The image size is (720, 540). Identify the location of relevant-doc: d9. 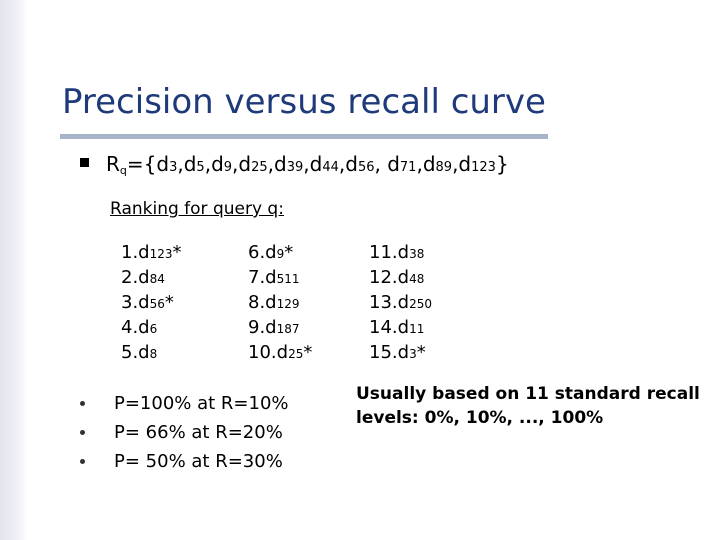
(222, 164).